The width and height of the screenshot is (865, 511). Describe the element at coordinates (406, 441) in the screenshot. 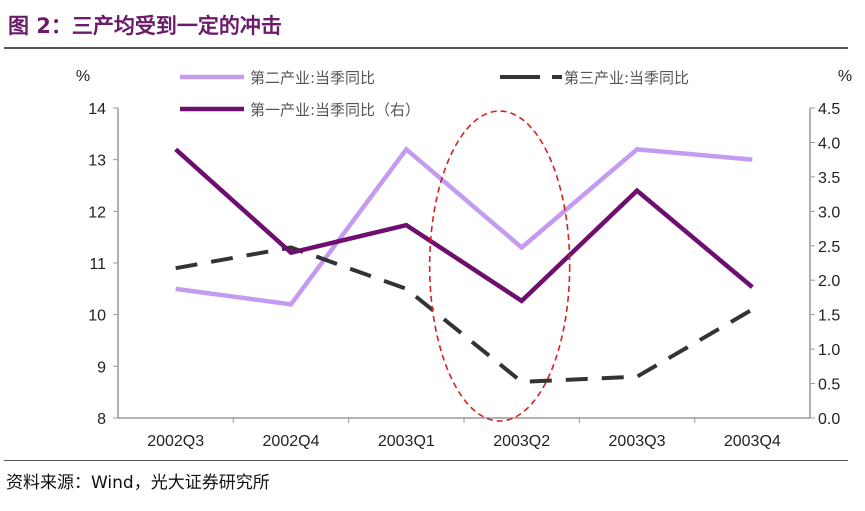

I see `x-tick-label: 2003Q1` at that location.